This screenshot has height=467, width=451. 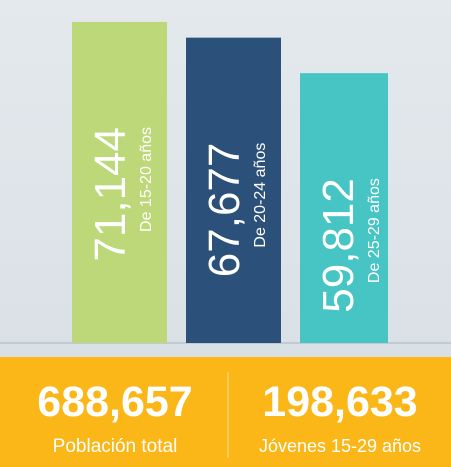 I want to click on summary-label: Población total, so click(x=115, y=446).